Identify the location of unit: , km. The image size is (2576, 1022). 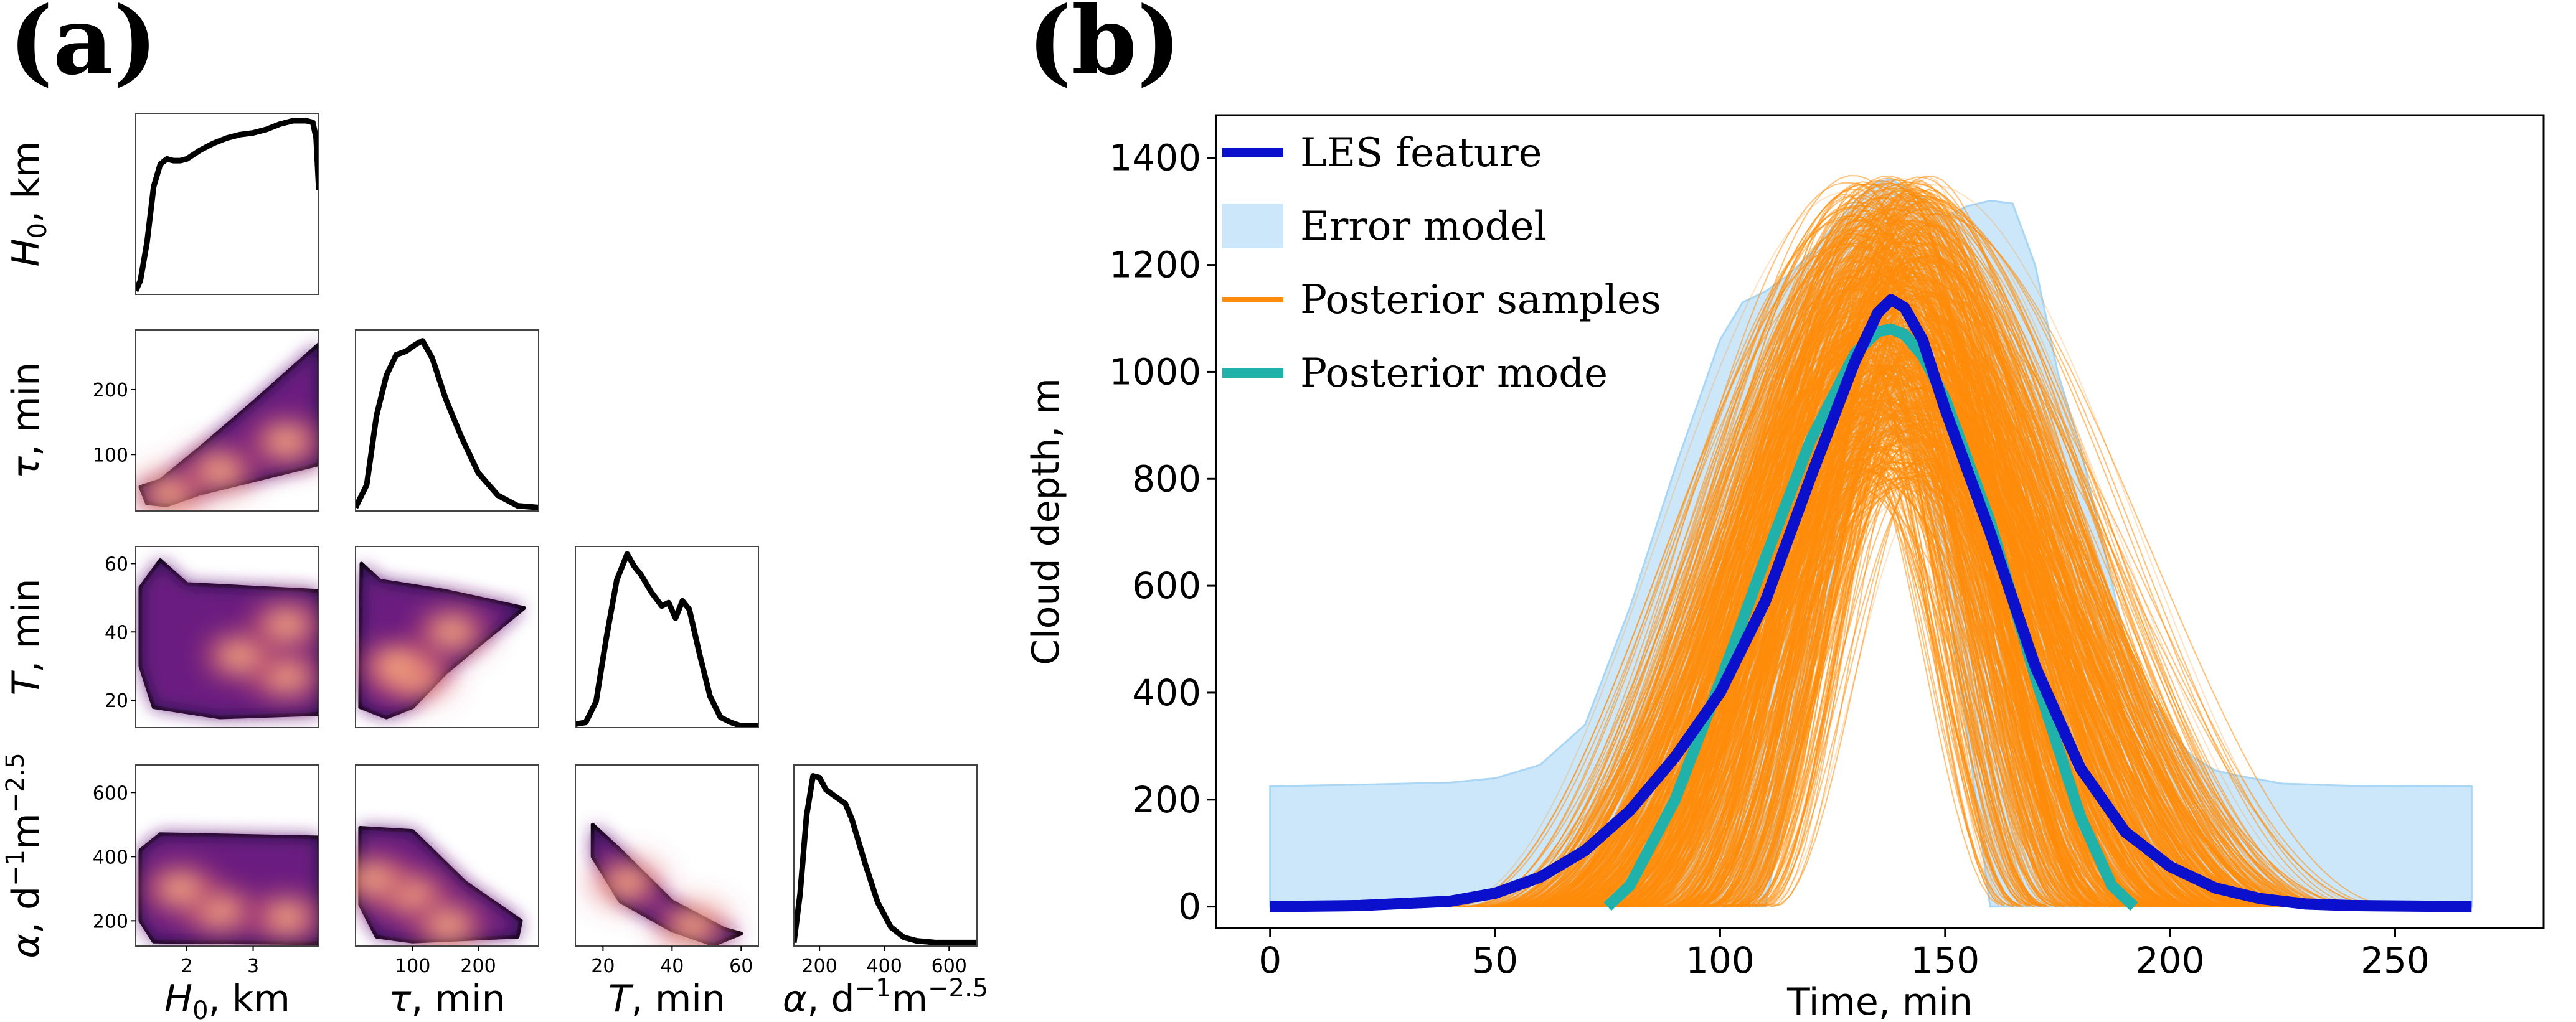
(249, 999).